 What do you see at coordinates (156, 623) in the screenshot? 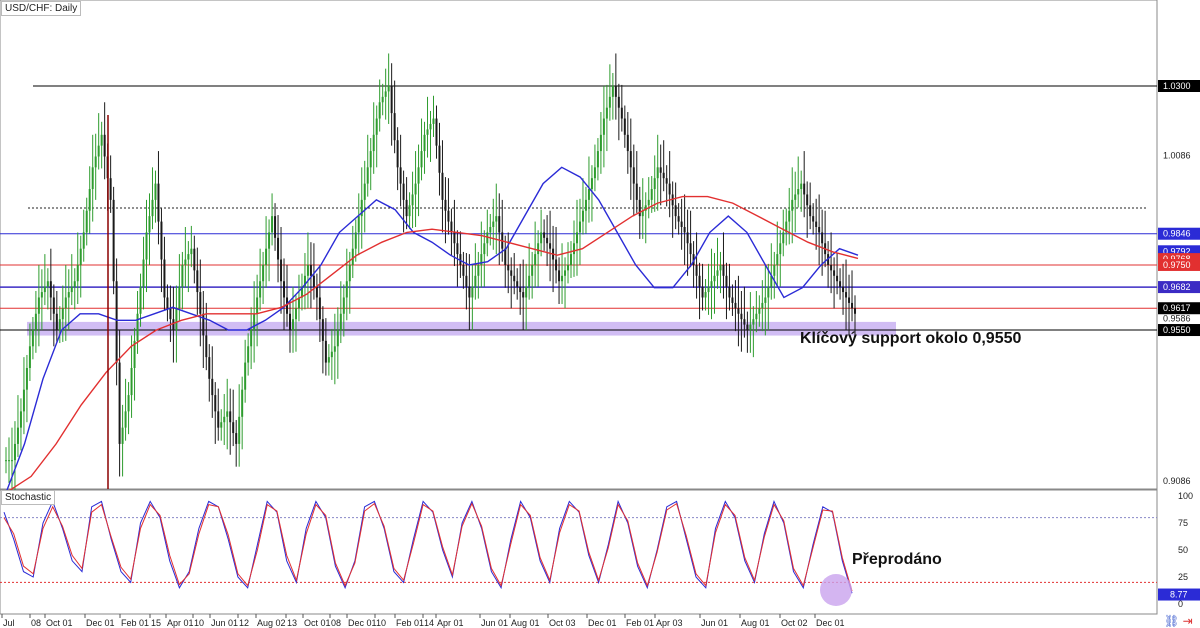
I see `x-axis-tick: 15` at bounding box center [156, 623].